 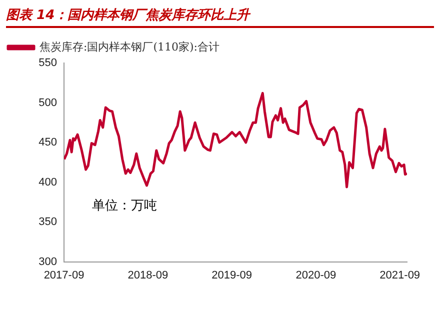 What do you see at coordinates (47, 102) in the screenshot?
I see `y-tick-label: 500` at bounding box center [47, 102].